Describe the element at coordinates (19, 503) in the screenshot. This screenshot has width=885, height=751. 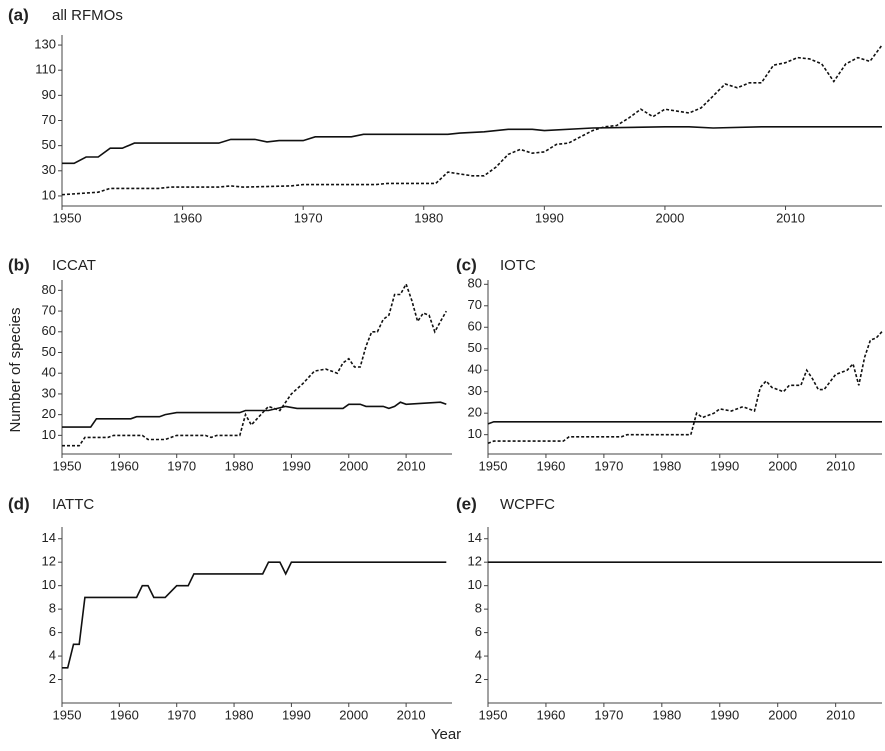
I see `panel-label: (d)` at that location.